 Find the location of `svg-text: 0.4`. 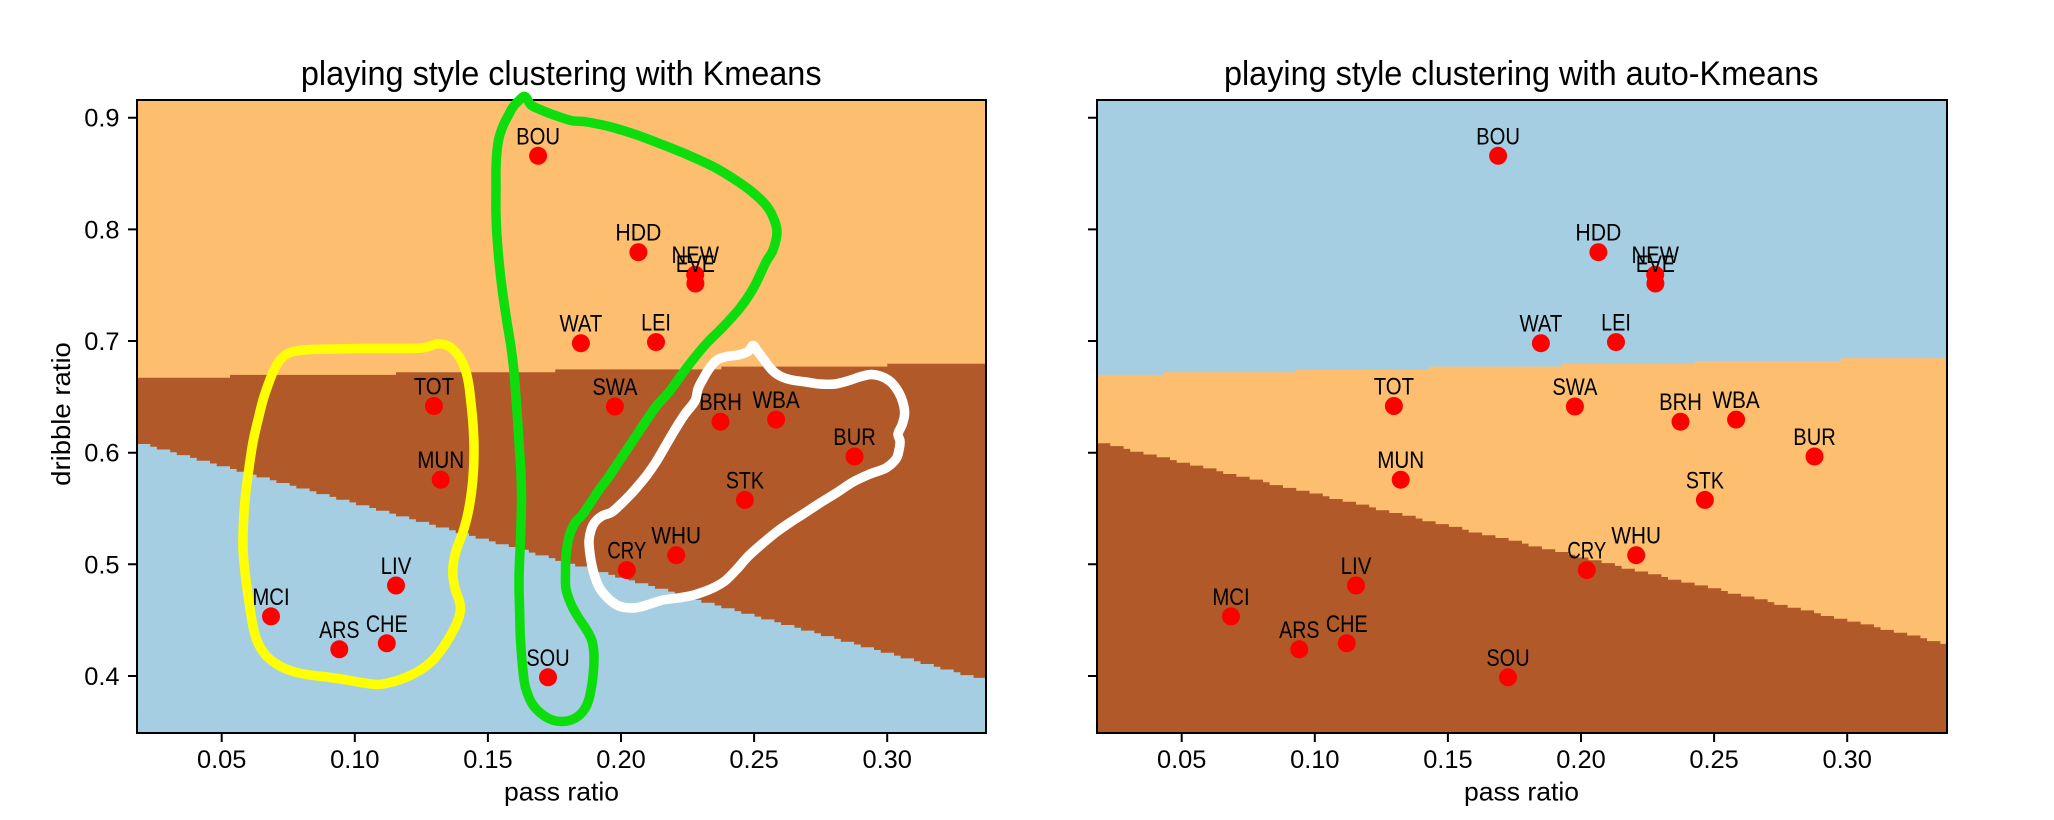

svg-text: 0.4 is located at coordinates (101, 677).